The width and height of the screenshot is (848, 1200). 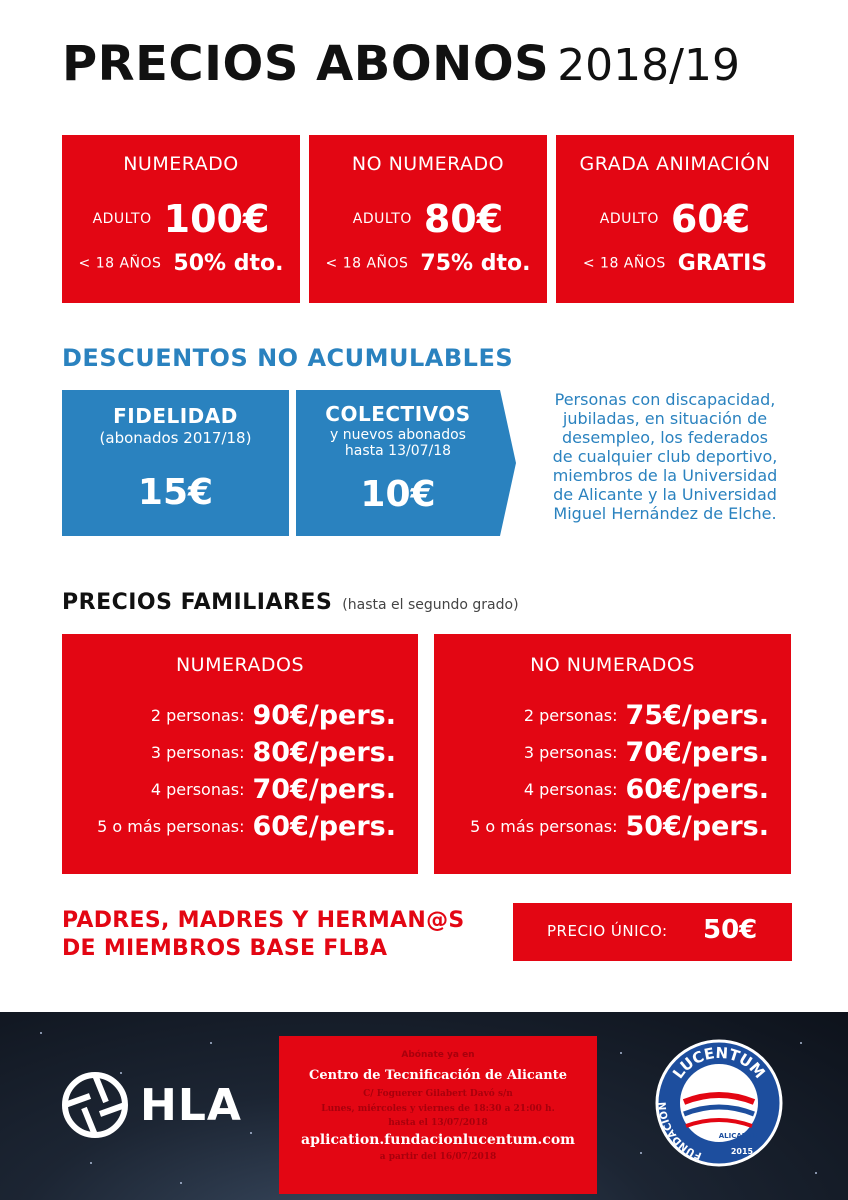 What do you see at coordinates (665, 494) in the screenshot?
I see `description-line: de Alicante y la Universidad` at bounding box center [665, 494].